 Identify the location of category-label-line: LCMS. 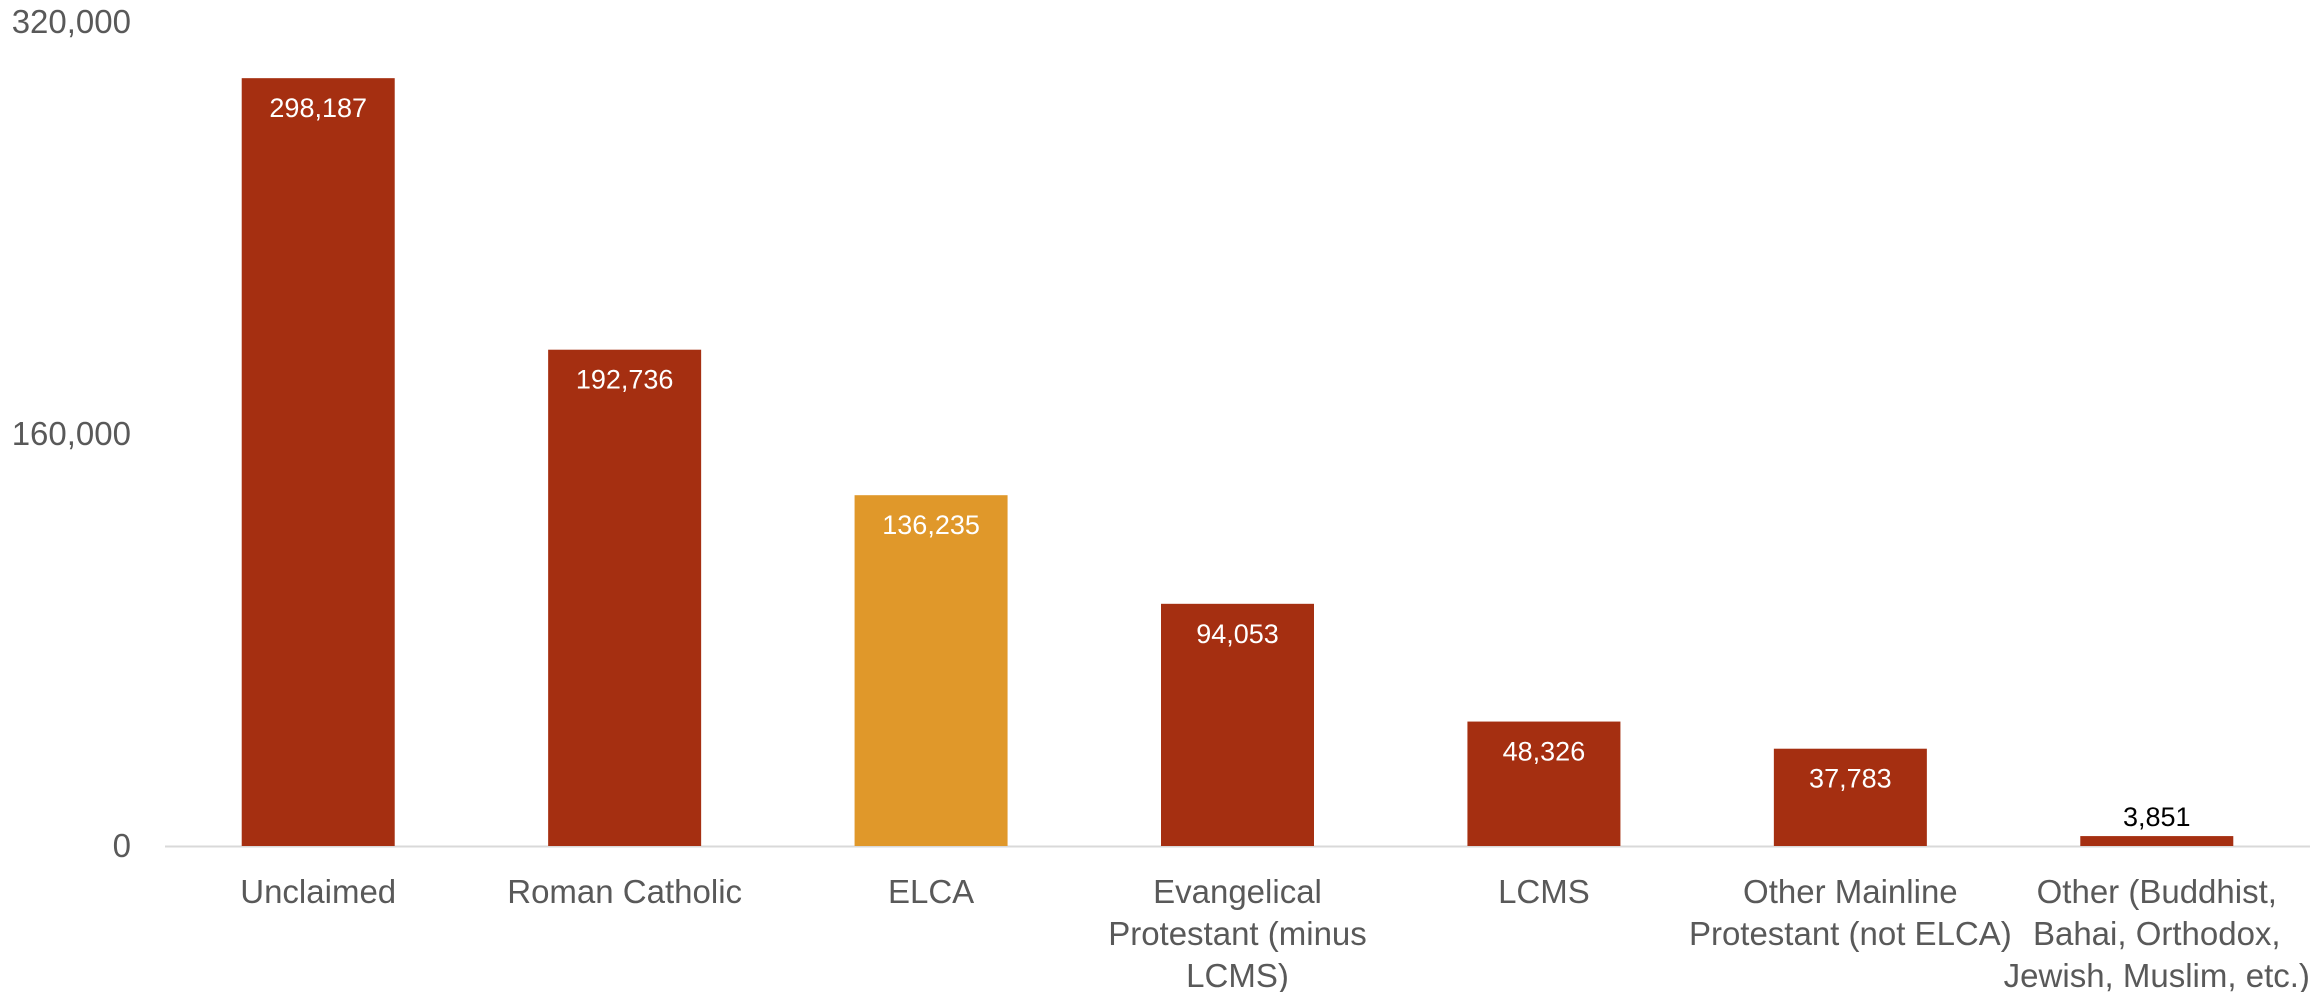
(1544, 891).